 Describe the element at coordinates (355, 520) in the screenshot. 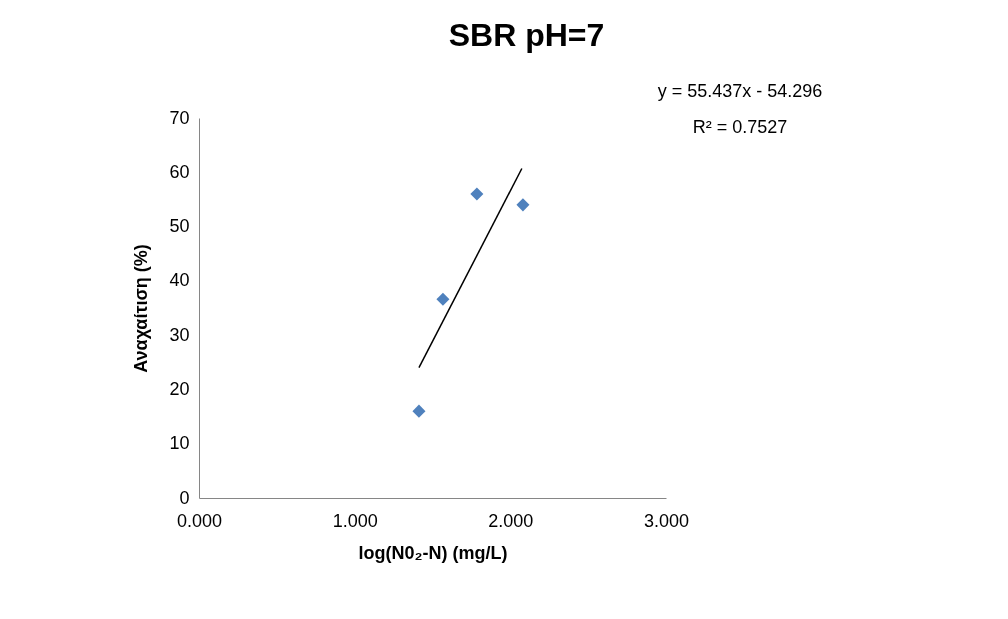

I see `x-tick-label: 1.000` at that location.